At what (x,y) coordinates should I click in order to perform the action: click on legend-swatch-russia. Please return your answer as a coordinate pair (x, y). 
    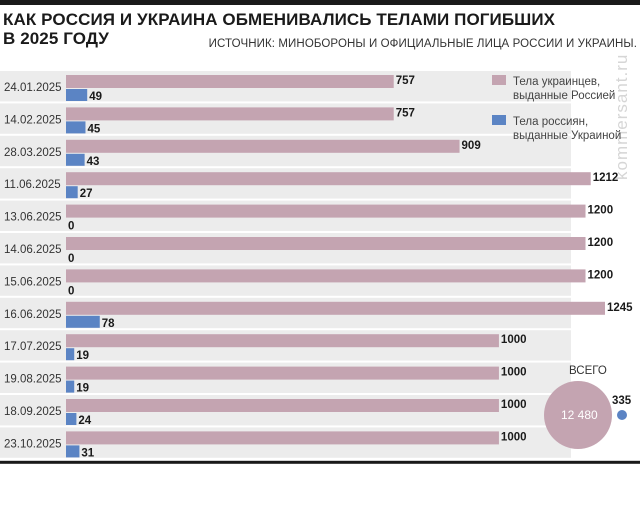
    Looking at the image, I should click on (499, 120).